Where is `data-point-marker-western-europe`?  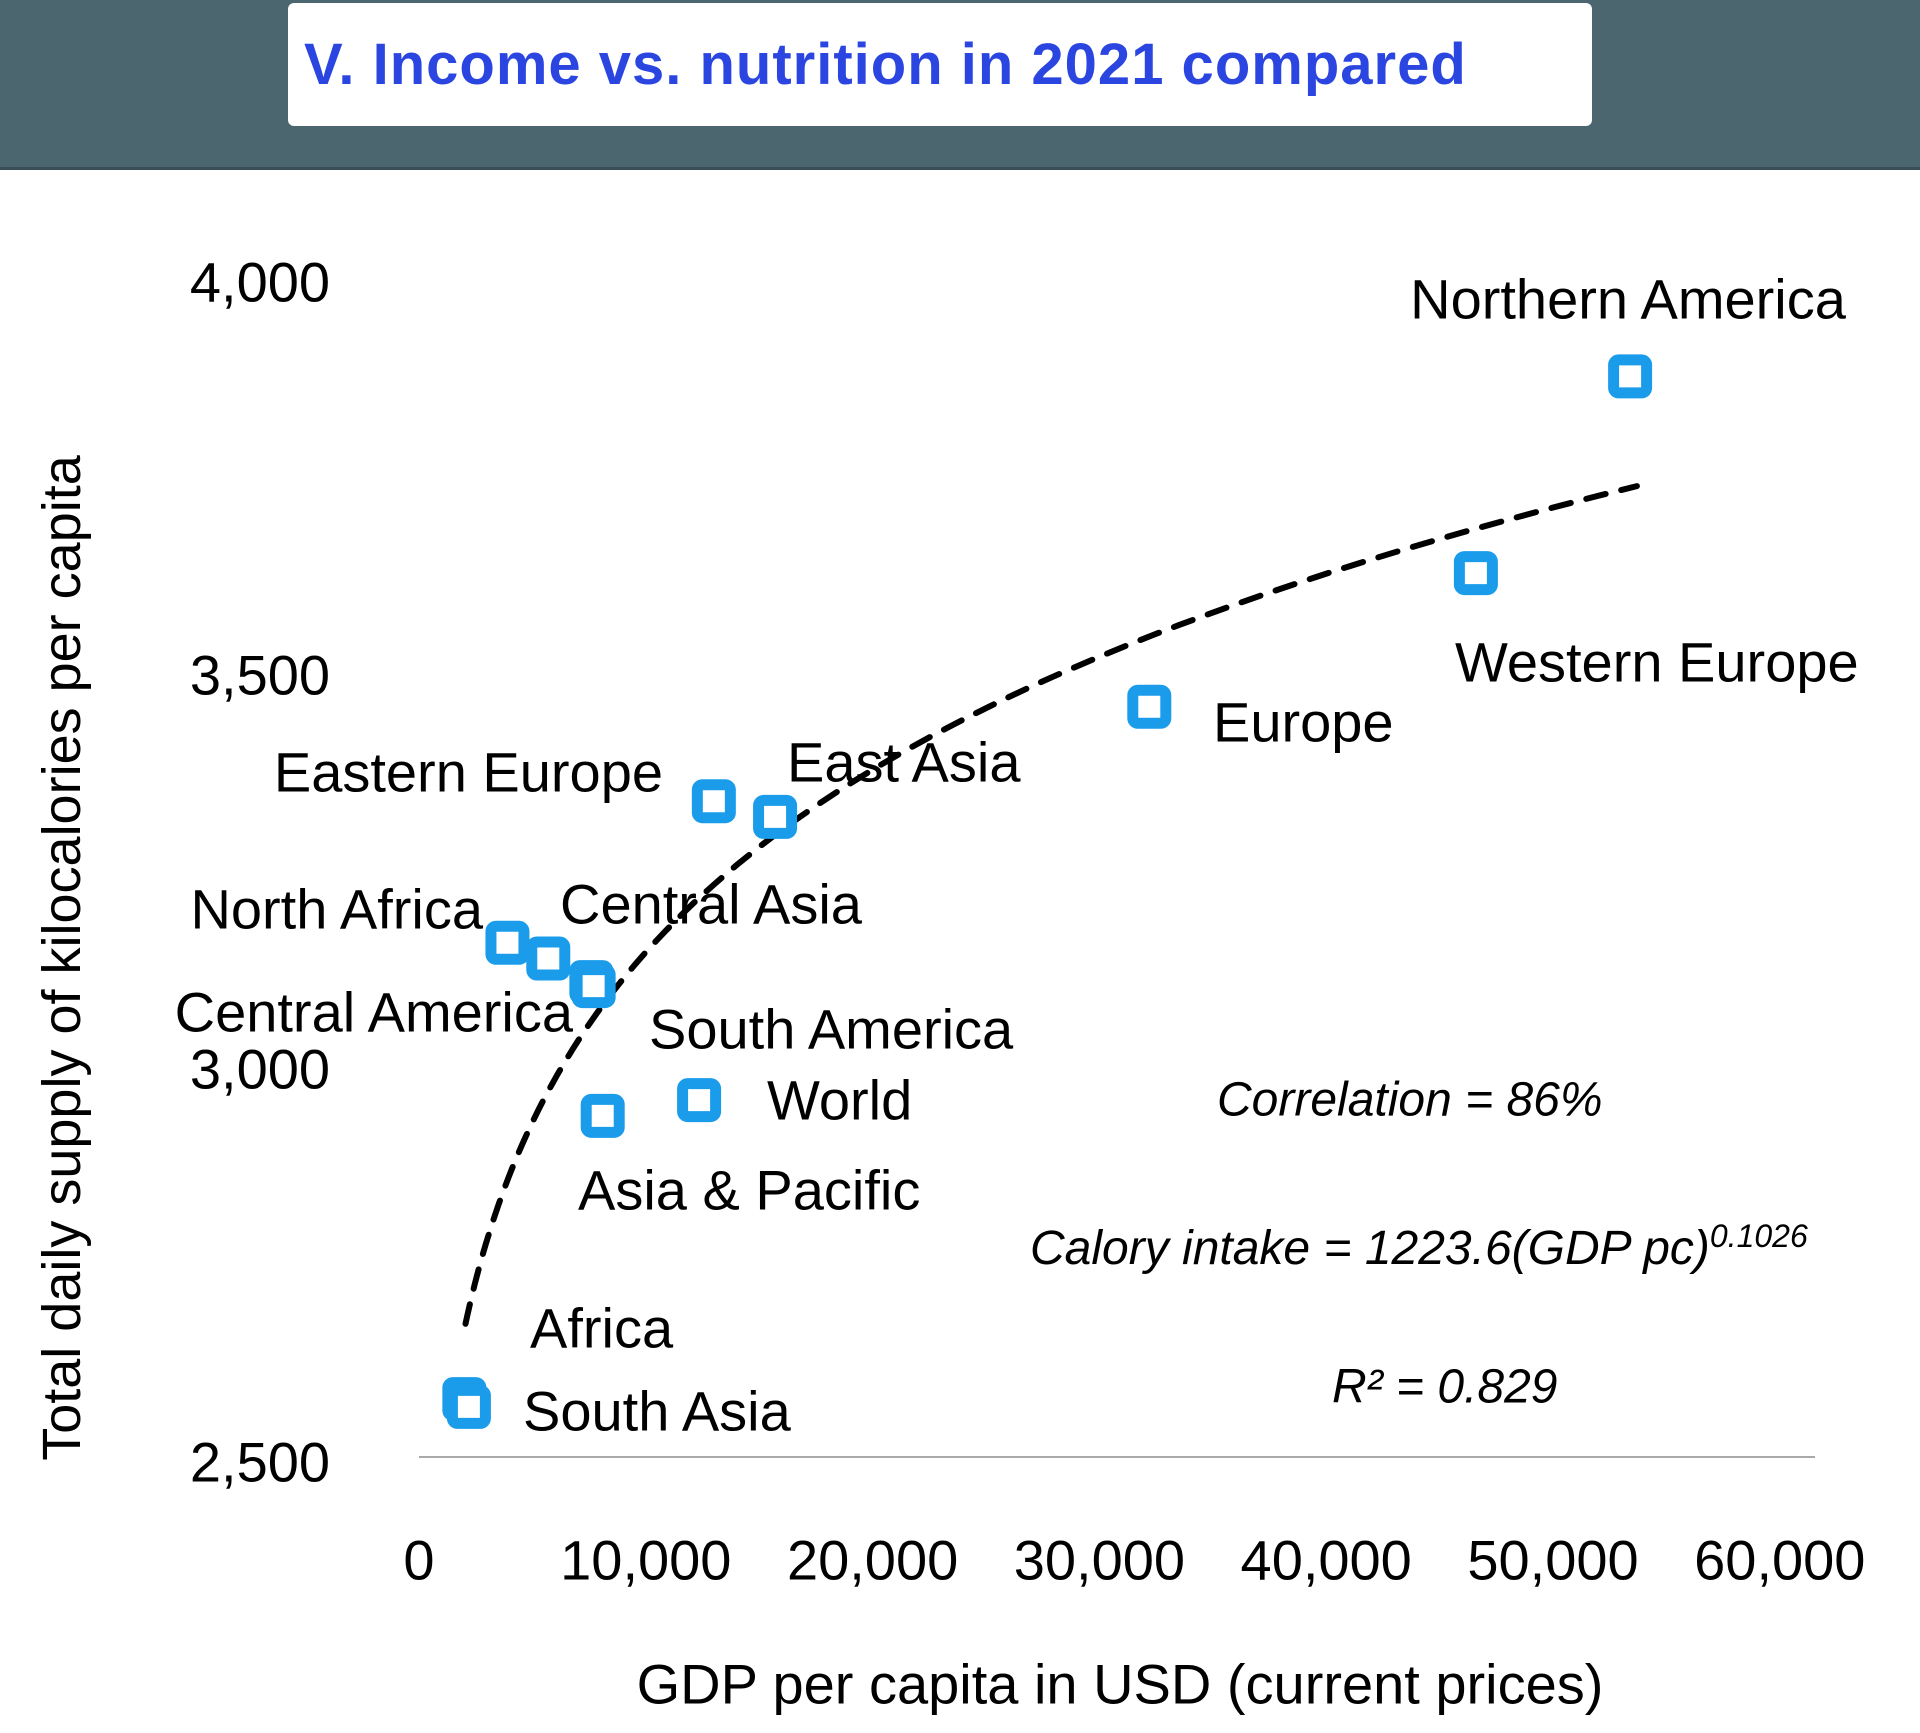
data-point-marker-western-europe is located at coordinates (1475, 573).